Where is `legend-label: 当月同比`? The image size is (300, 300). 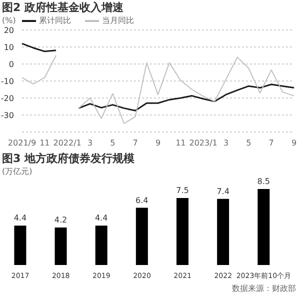
legend-label: 当月同比 is located at coordinates (117, 20).